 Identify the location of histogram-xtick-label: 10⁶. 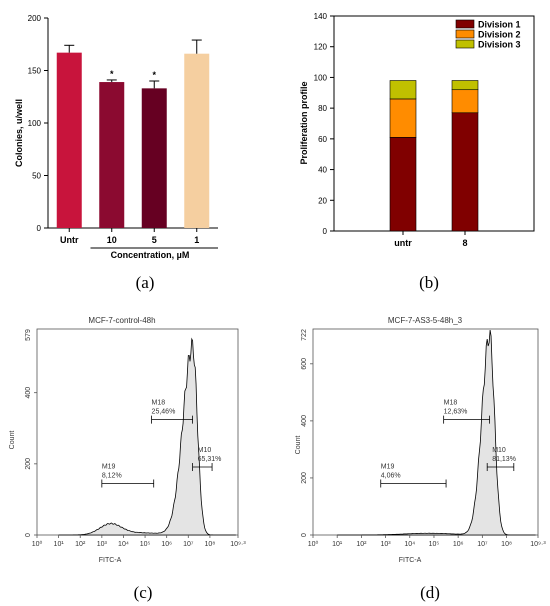
(458, 544).